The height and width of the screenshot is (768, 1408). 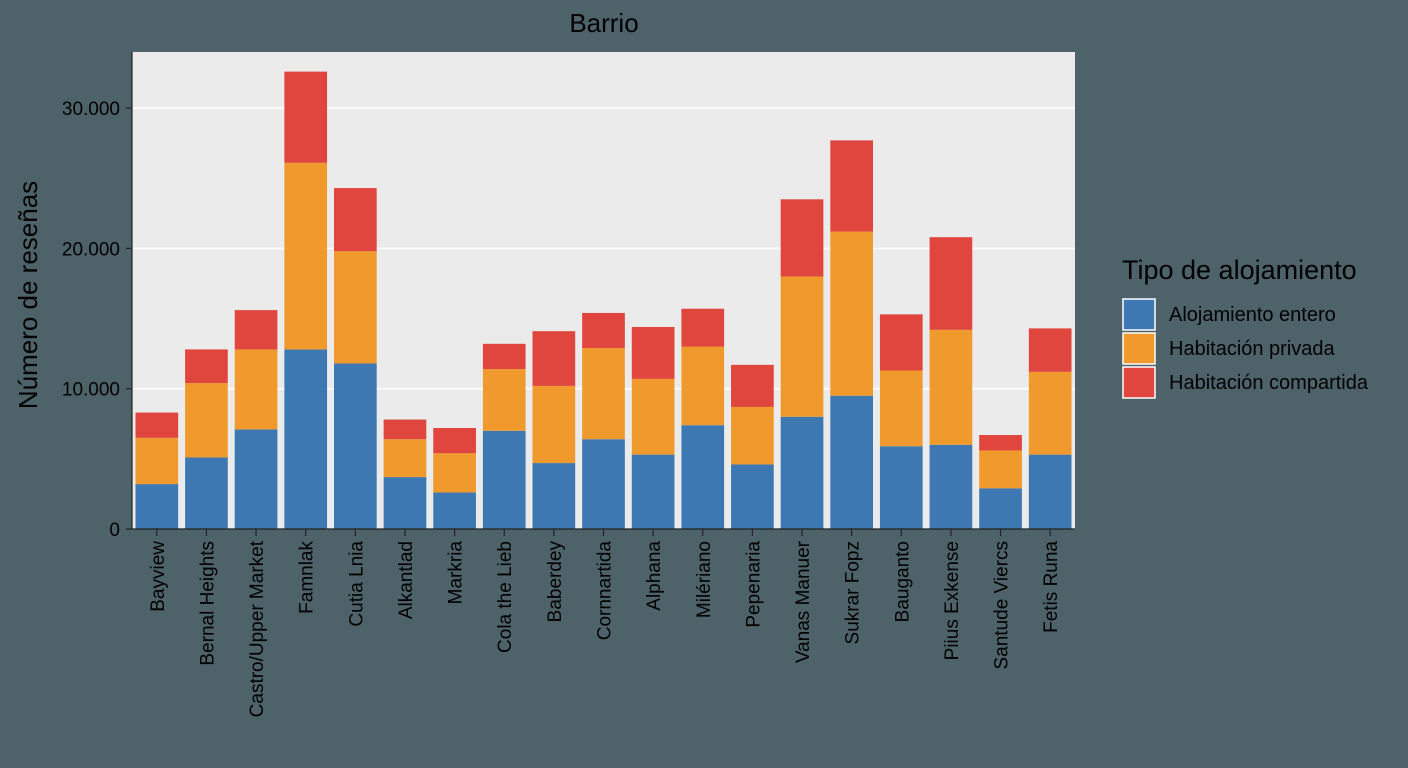 What do you see at coordinates (91, 390) in the screenshot?
I see `y-tick-label: 10.000` at bounding box center [91, 390].